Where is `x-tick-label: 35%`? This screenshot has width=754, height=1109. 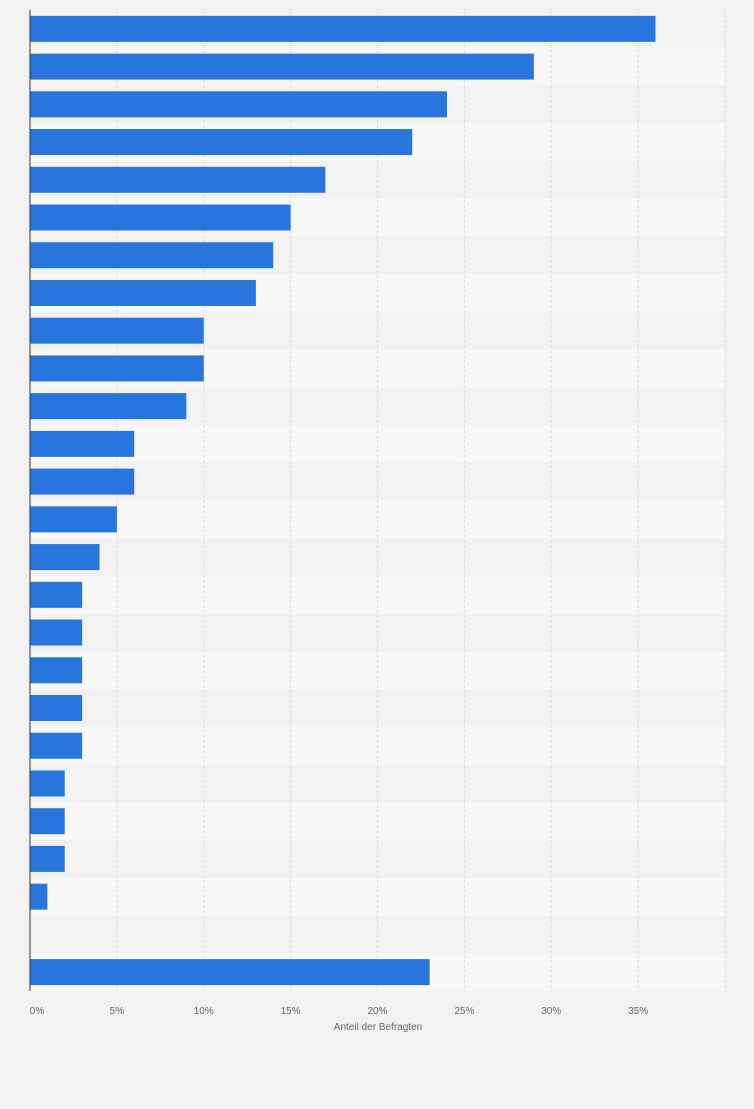
x-tick-label: 35% is located at coordinates (638, 1011).